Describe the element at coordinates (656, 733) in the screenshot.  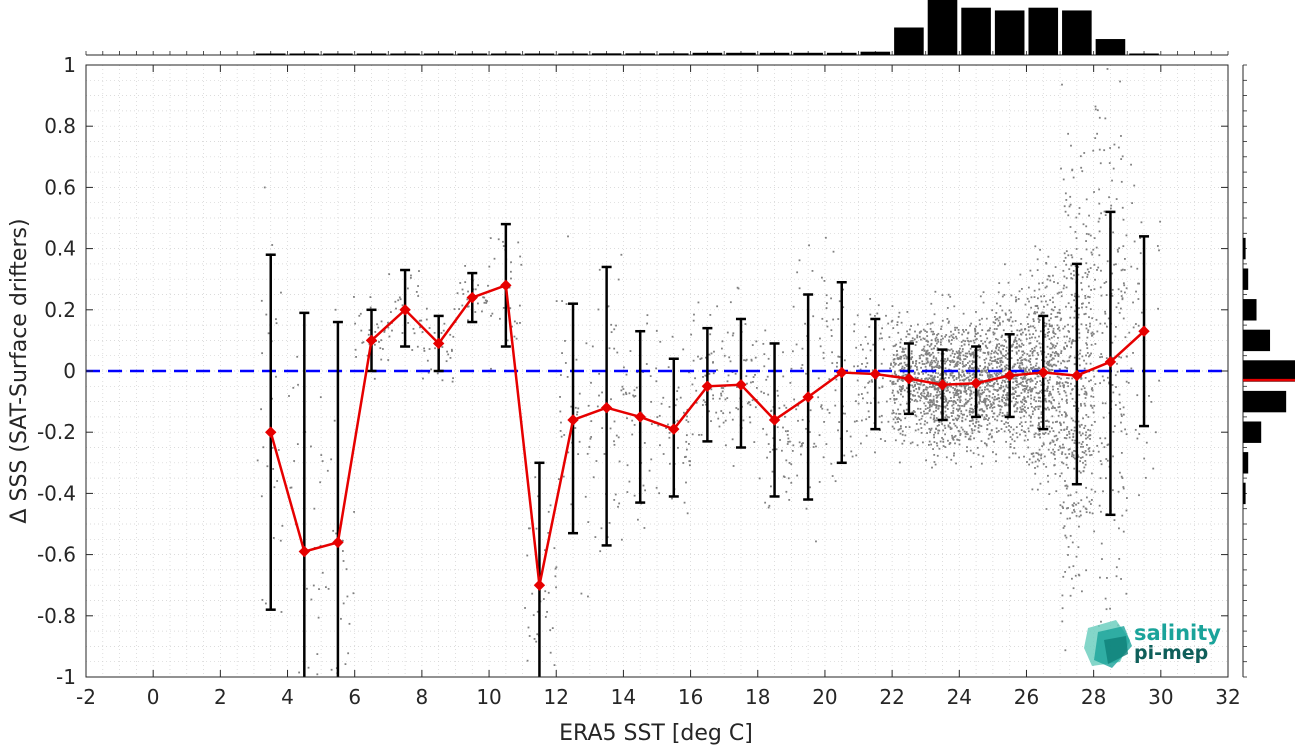
I see `x-axis-label: ERA5 SST [deg C]` at that location.